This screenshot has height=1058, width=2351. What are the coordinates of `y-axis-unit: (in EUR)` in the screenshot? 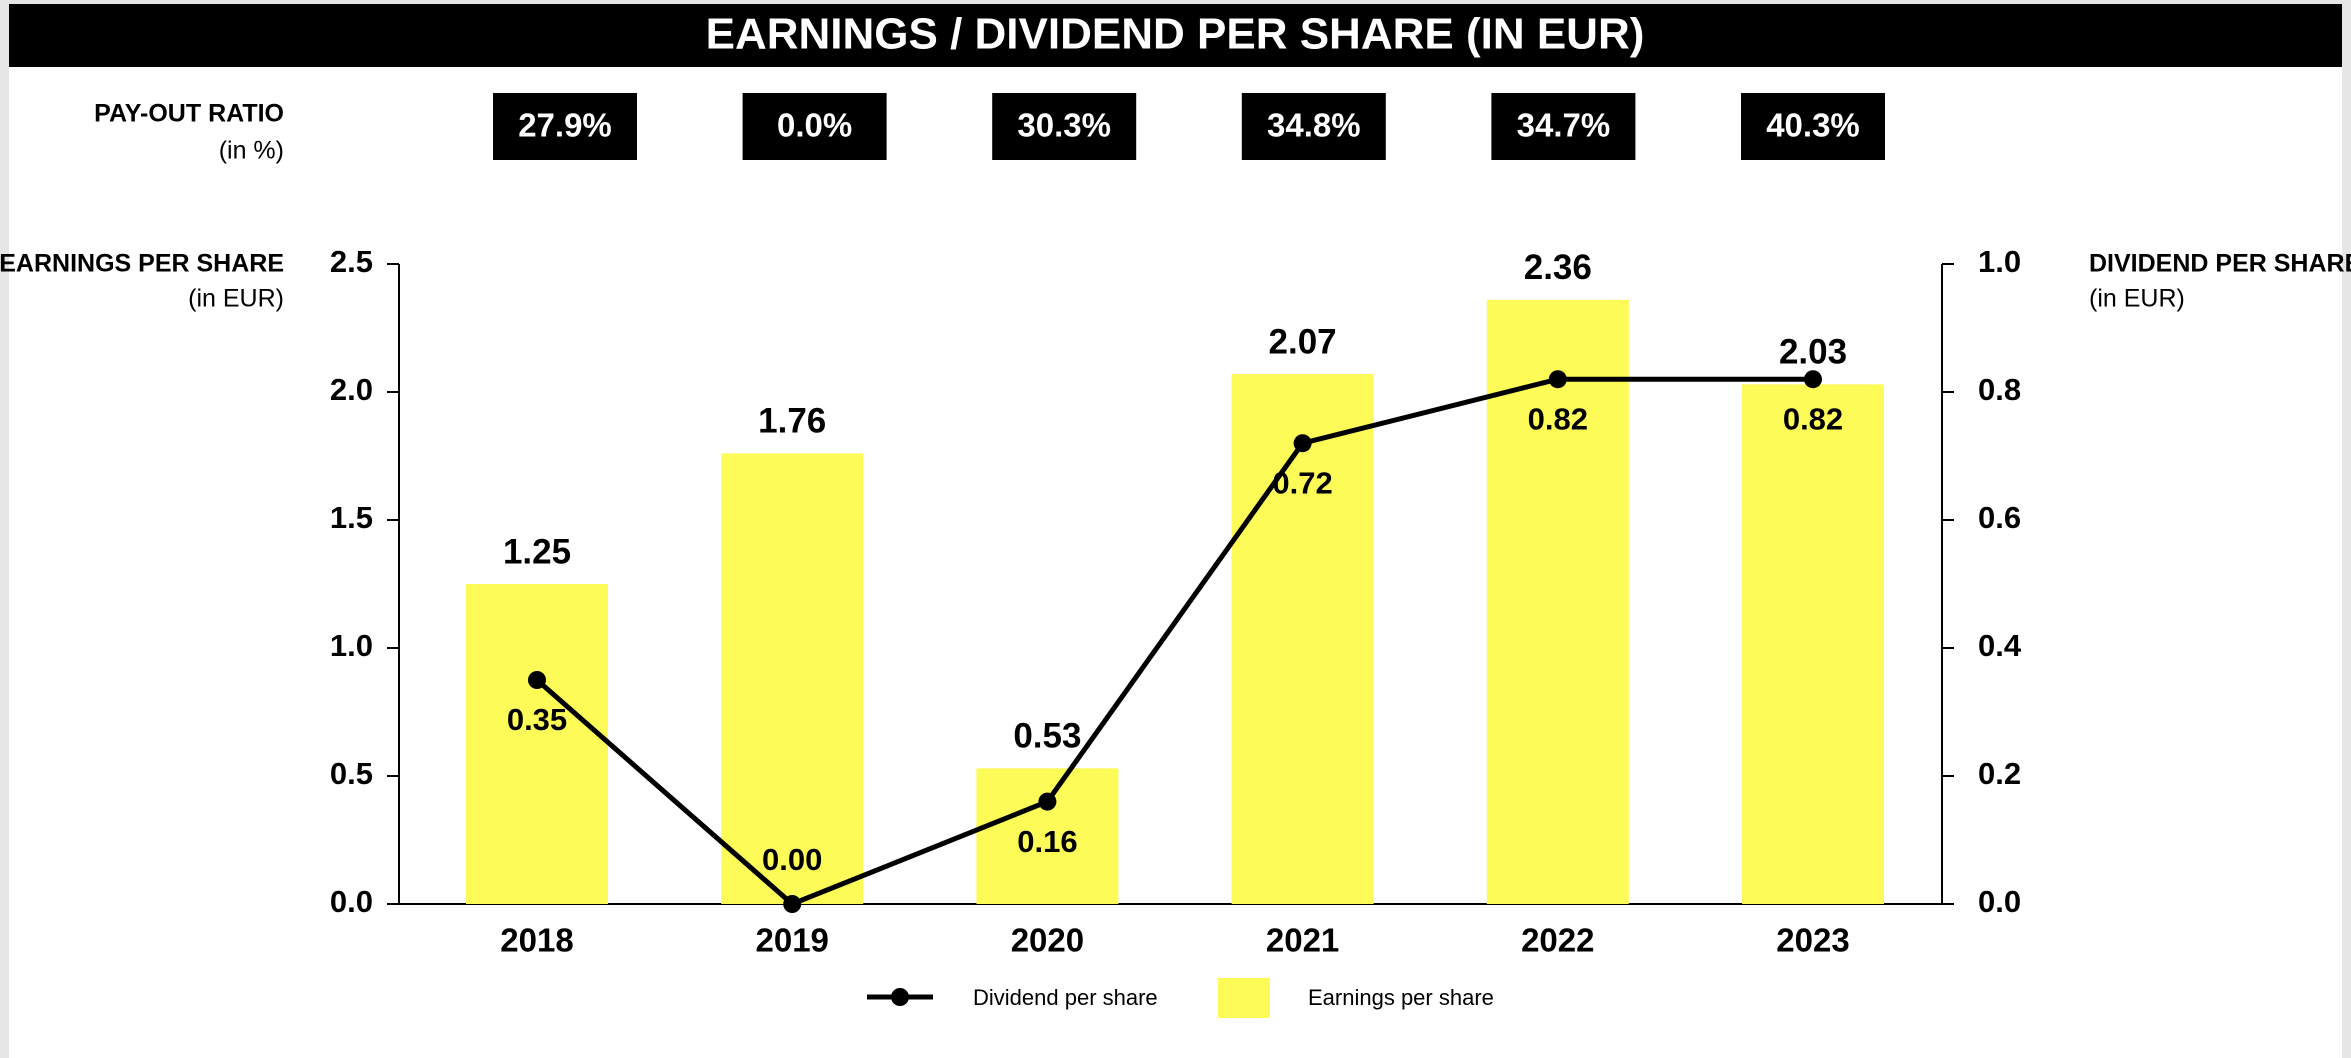 It's located at (236, 299).